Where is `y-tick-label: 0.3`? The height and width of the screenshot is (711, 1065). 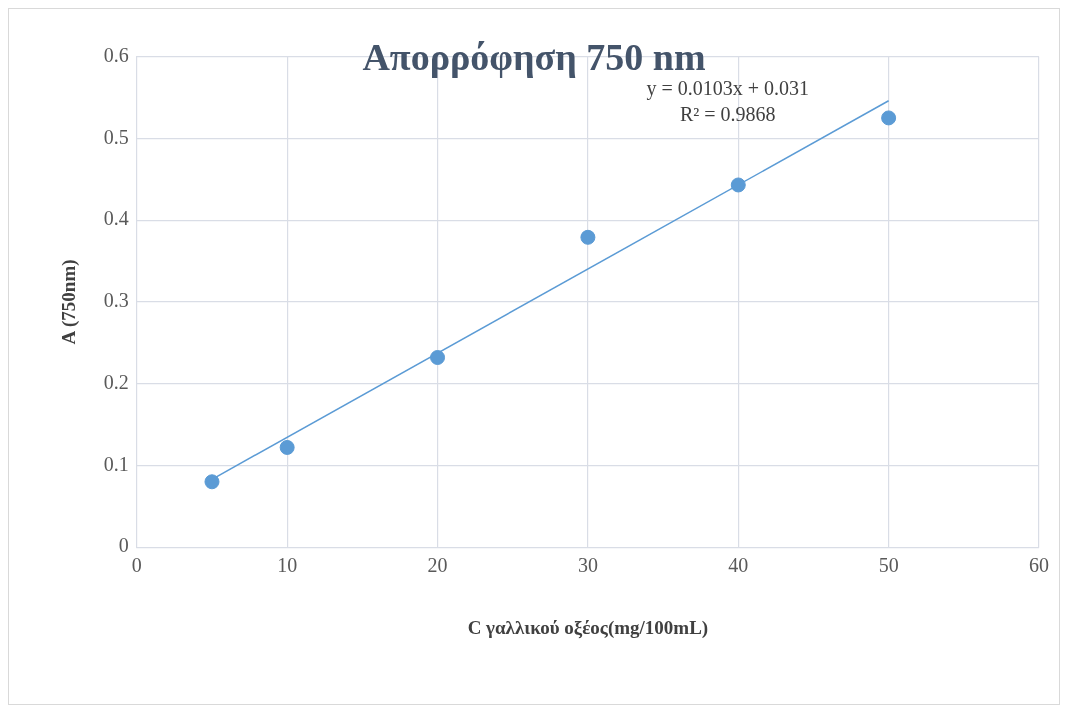
y-tick-label: 0.3 is located at coordinates (116, 300).